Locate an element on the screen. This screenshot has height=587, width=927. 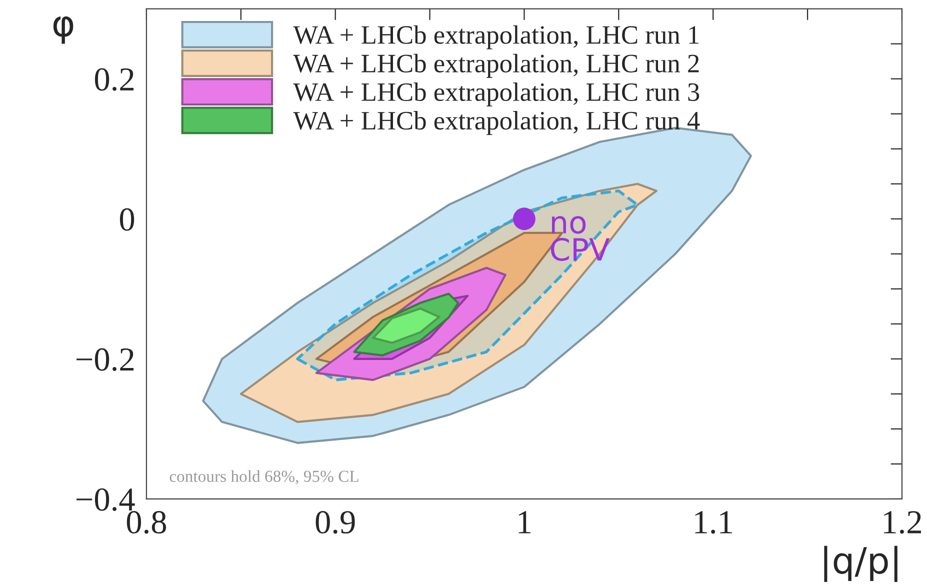
y-tick-label: −0.4 is located at coordinates (105, 499).